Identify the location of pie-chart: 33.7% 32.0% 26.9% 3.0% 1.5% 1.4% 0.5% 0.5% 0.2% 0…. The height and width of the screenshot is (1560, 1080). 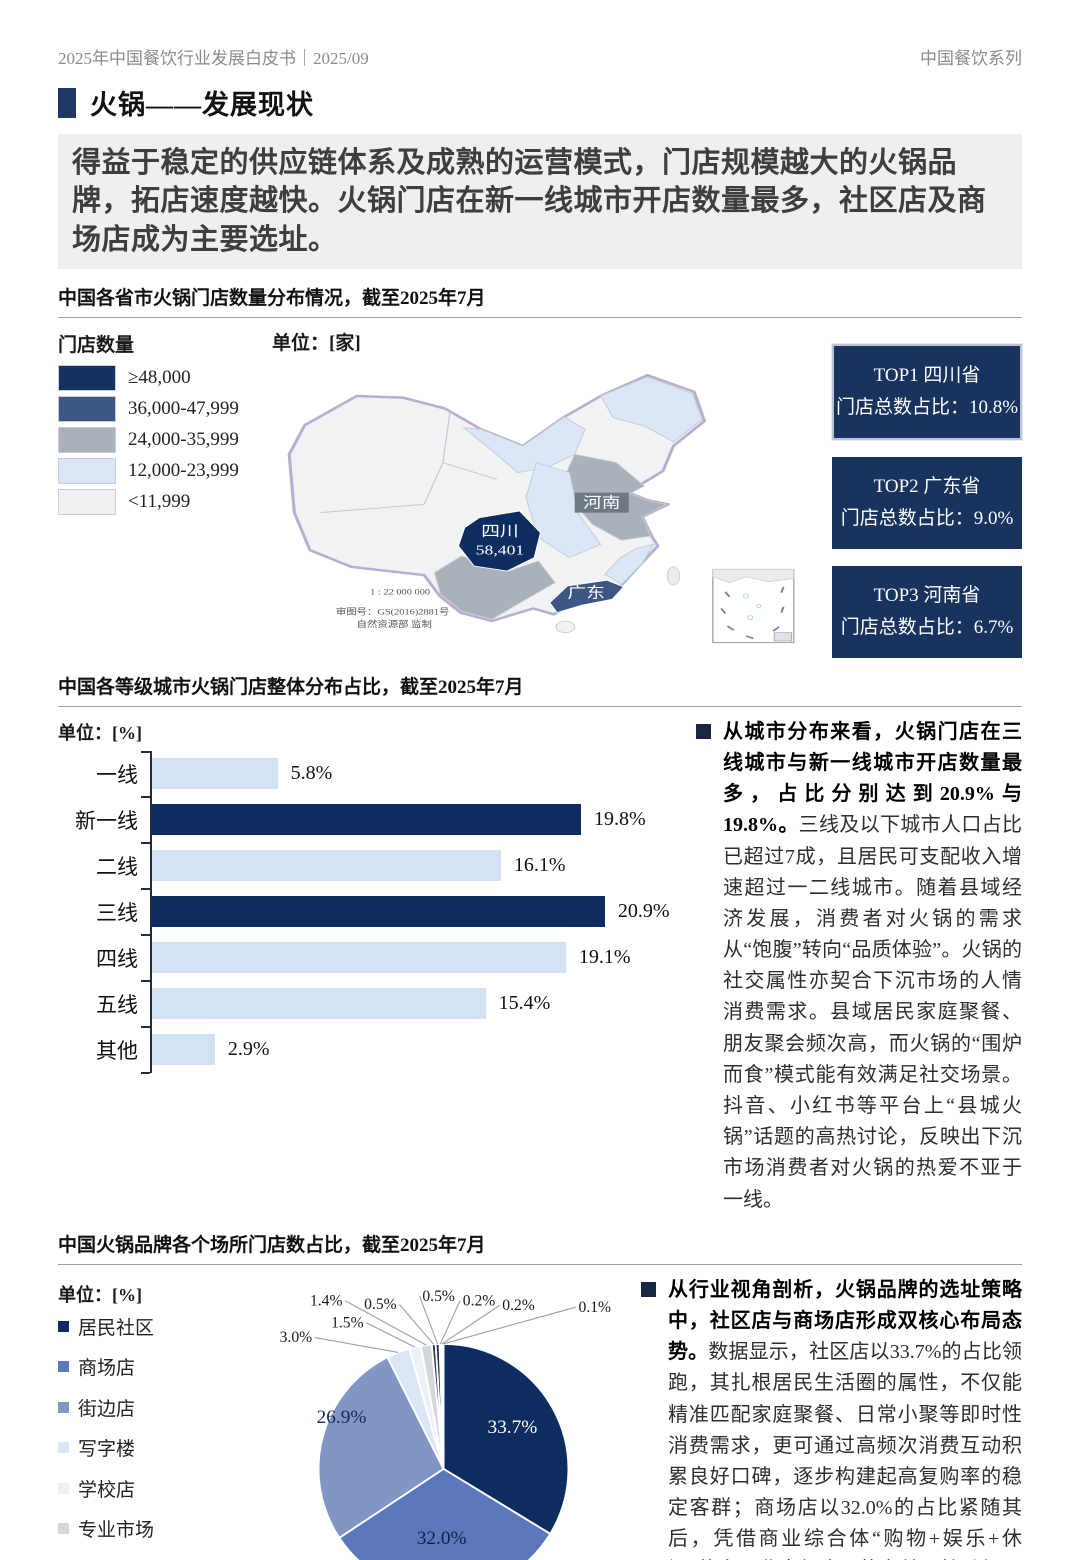
(446, 1424).